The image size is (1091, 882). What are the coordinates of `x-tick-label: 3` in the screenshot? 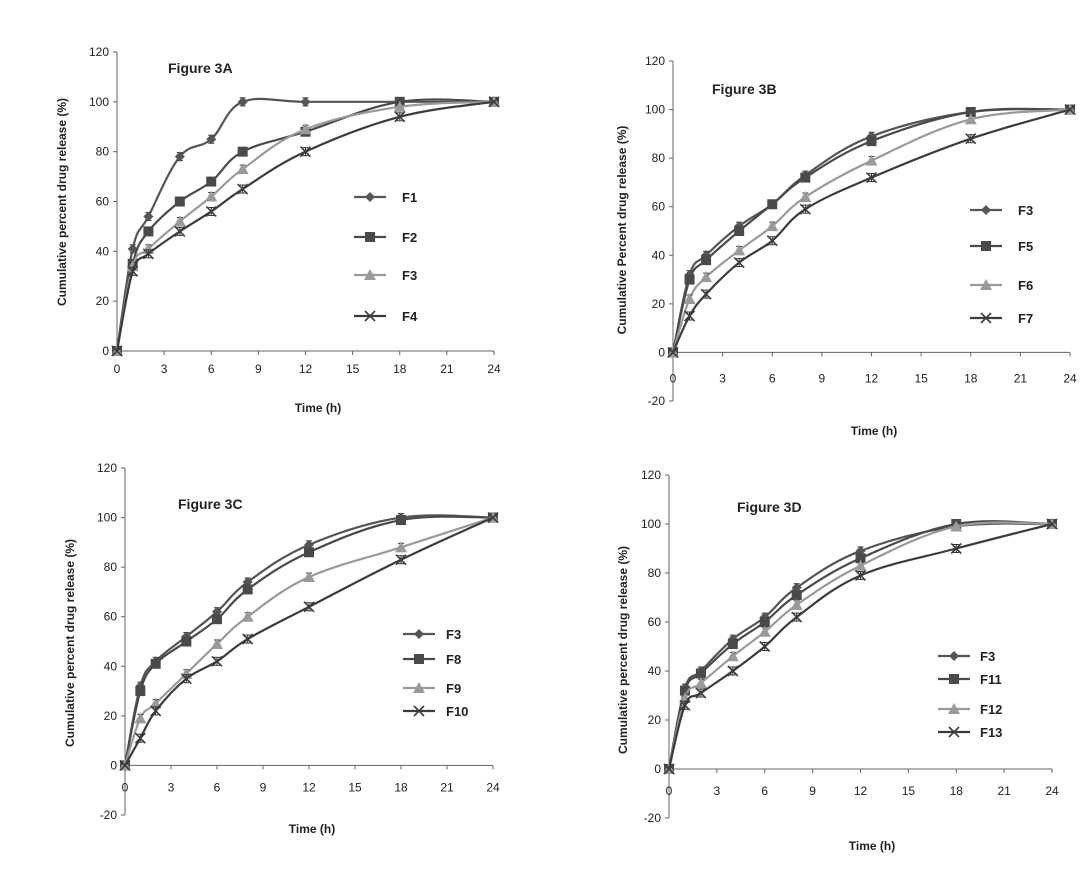 It's located at (717, 791).